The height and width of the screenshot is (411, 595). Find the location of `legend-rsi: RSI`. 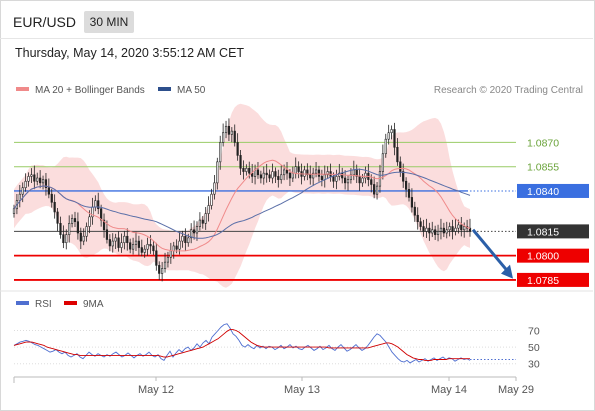

legend-rsi: RSI is located at coordinates (34, 304).